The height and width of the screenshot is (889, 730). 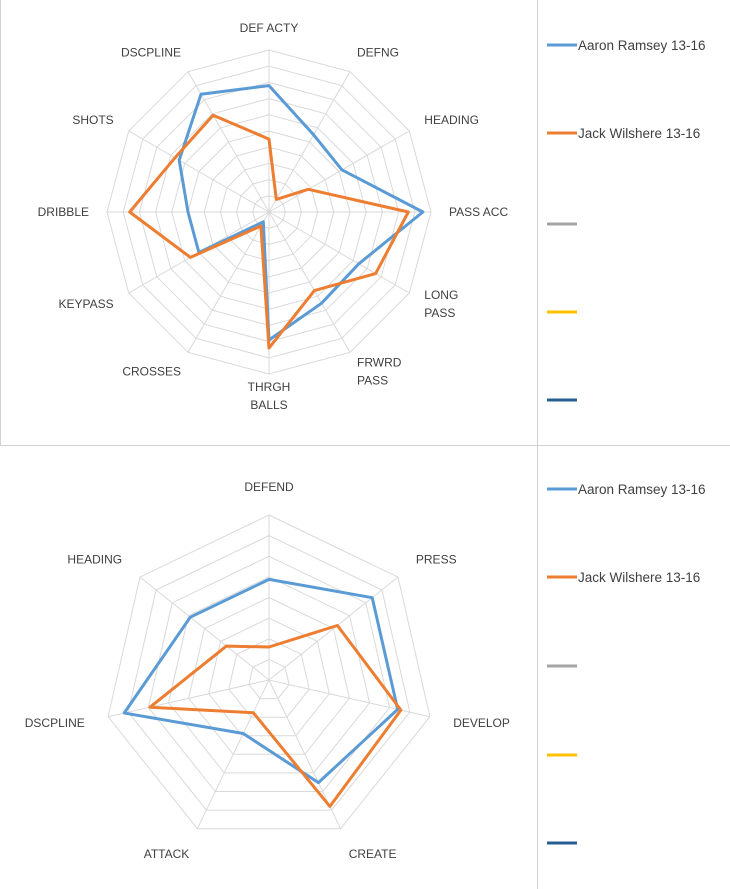 I want to click on spoke-attack, so click(x=233, y=754).